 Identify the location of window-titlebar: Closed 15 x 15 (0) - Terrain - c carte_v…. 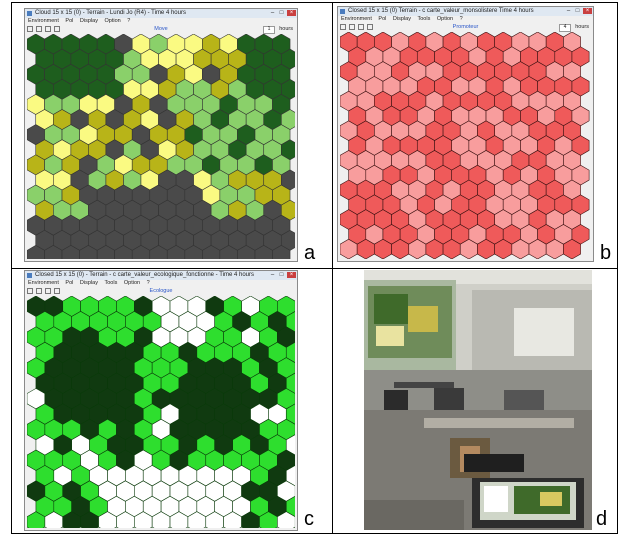
(161, 275).